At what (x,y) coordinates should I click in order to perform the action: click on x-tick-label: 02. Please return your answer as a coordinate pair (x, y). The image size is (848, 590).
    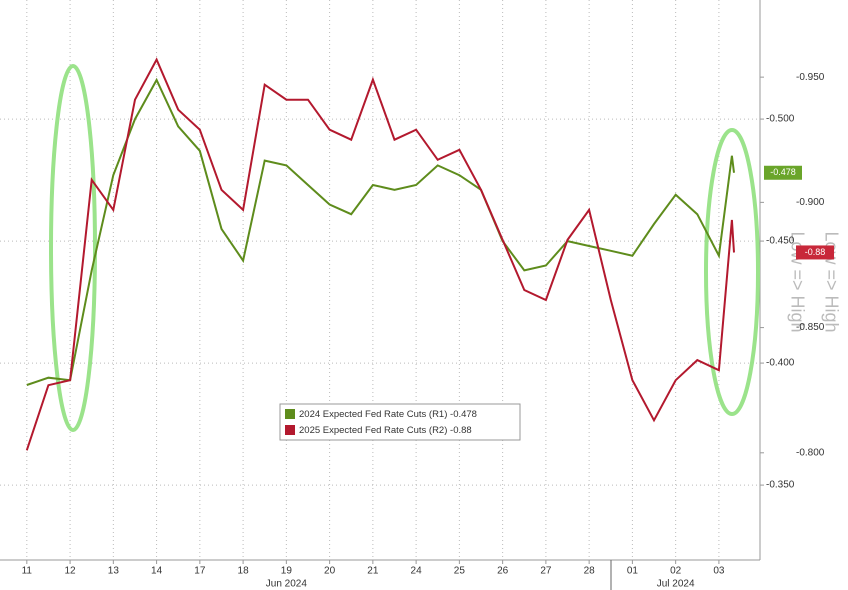
    Looking at the image, I should click on (676, 571).